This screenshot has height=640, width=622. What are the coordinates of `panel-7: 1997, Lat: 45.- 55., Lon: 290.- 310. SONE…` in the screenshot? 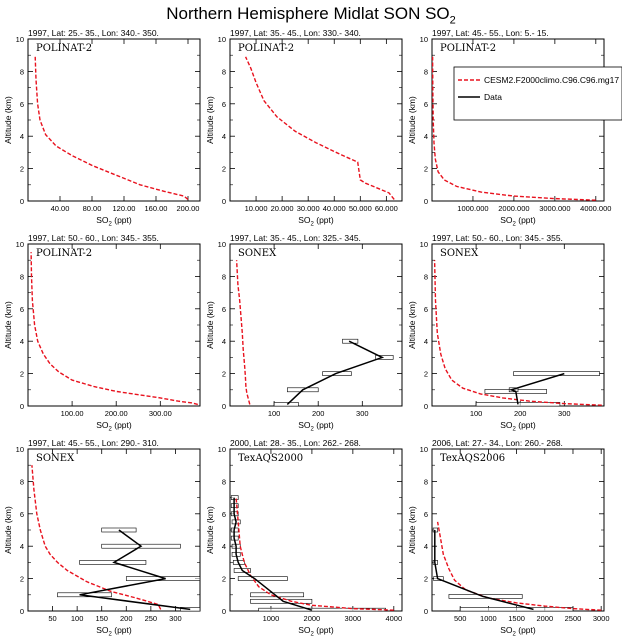 It's located at (102, 538).